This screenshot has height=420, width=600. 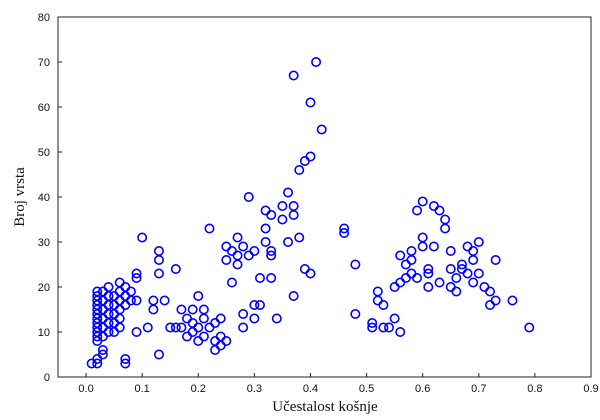 What do you see at coordinates (254, 389) in the screenshot?
I see `x-tick-label: 0.3` at bounding box center [254, 389].